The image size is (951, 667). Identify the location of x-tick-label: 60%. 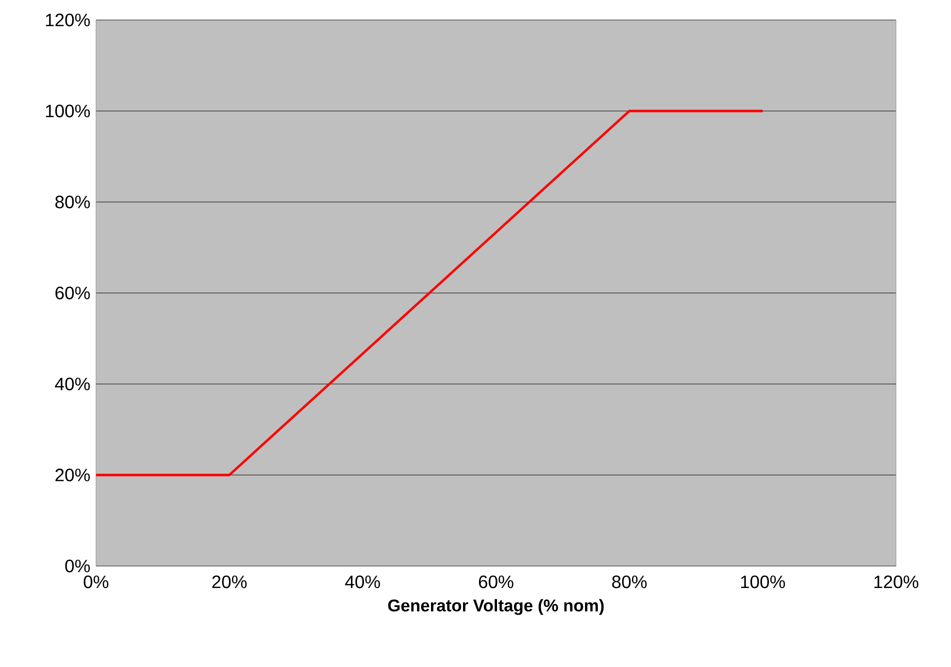
(496, 582).